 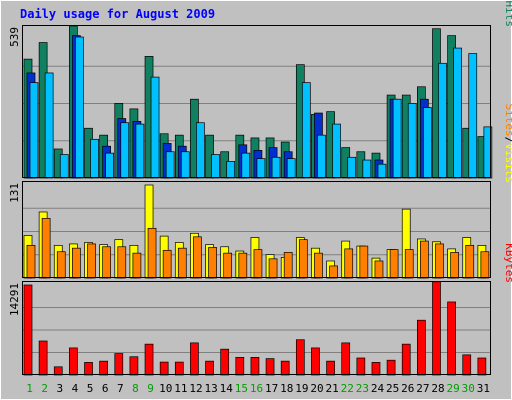 What do you see at coordinates (120, 388) in the screenshot?
I see `x-tick-label-7: 7` at bounding box center [120, 388].